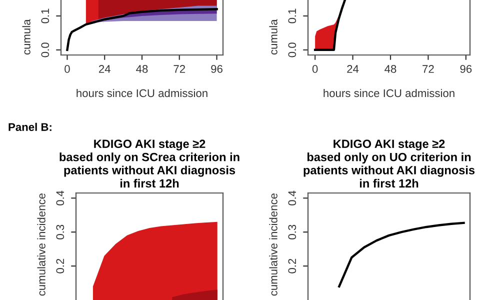  Describe the element at coordinates (150, 164) in the screenshot. I see `chart-title: KDIGO AKI stage ≥2 based only on SCrea criterion in patients without AKI diagnosis in first 12h` at that location.